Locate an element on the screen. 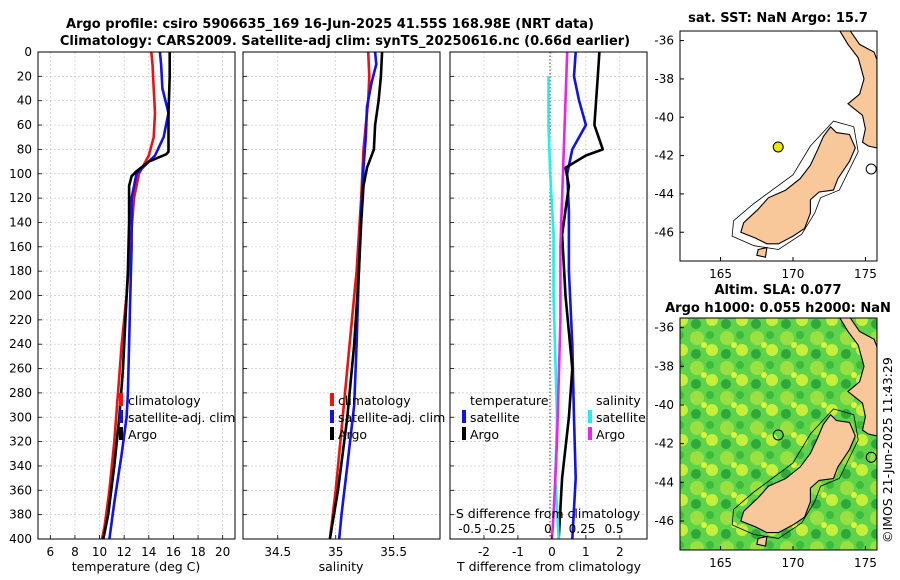 The width and height of the screenshot is (900, 580). depth-tick-label: 260 is located at coordinates (20, 369).